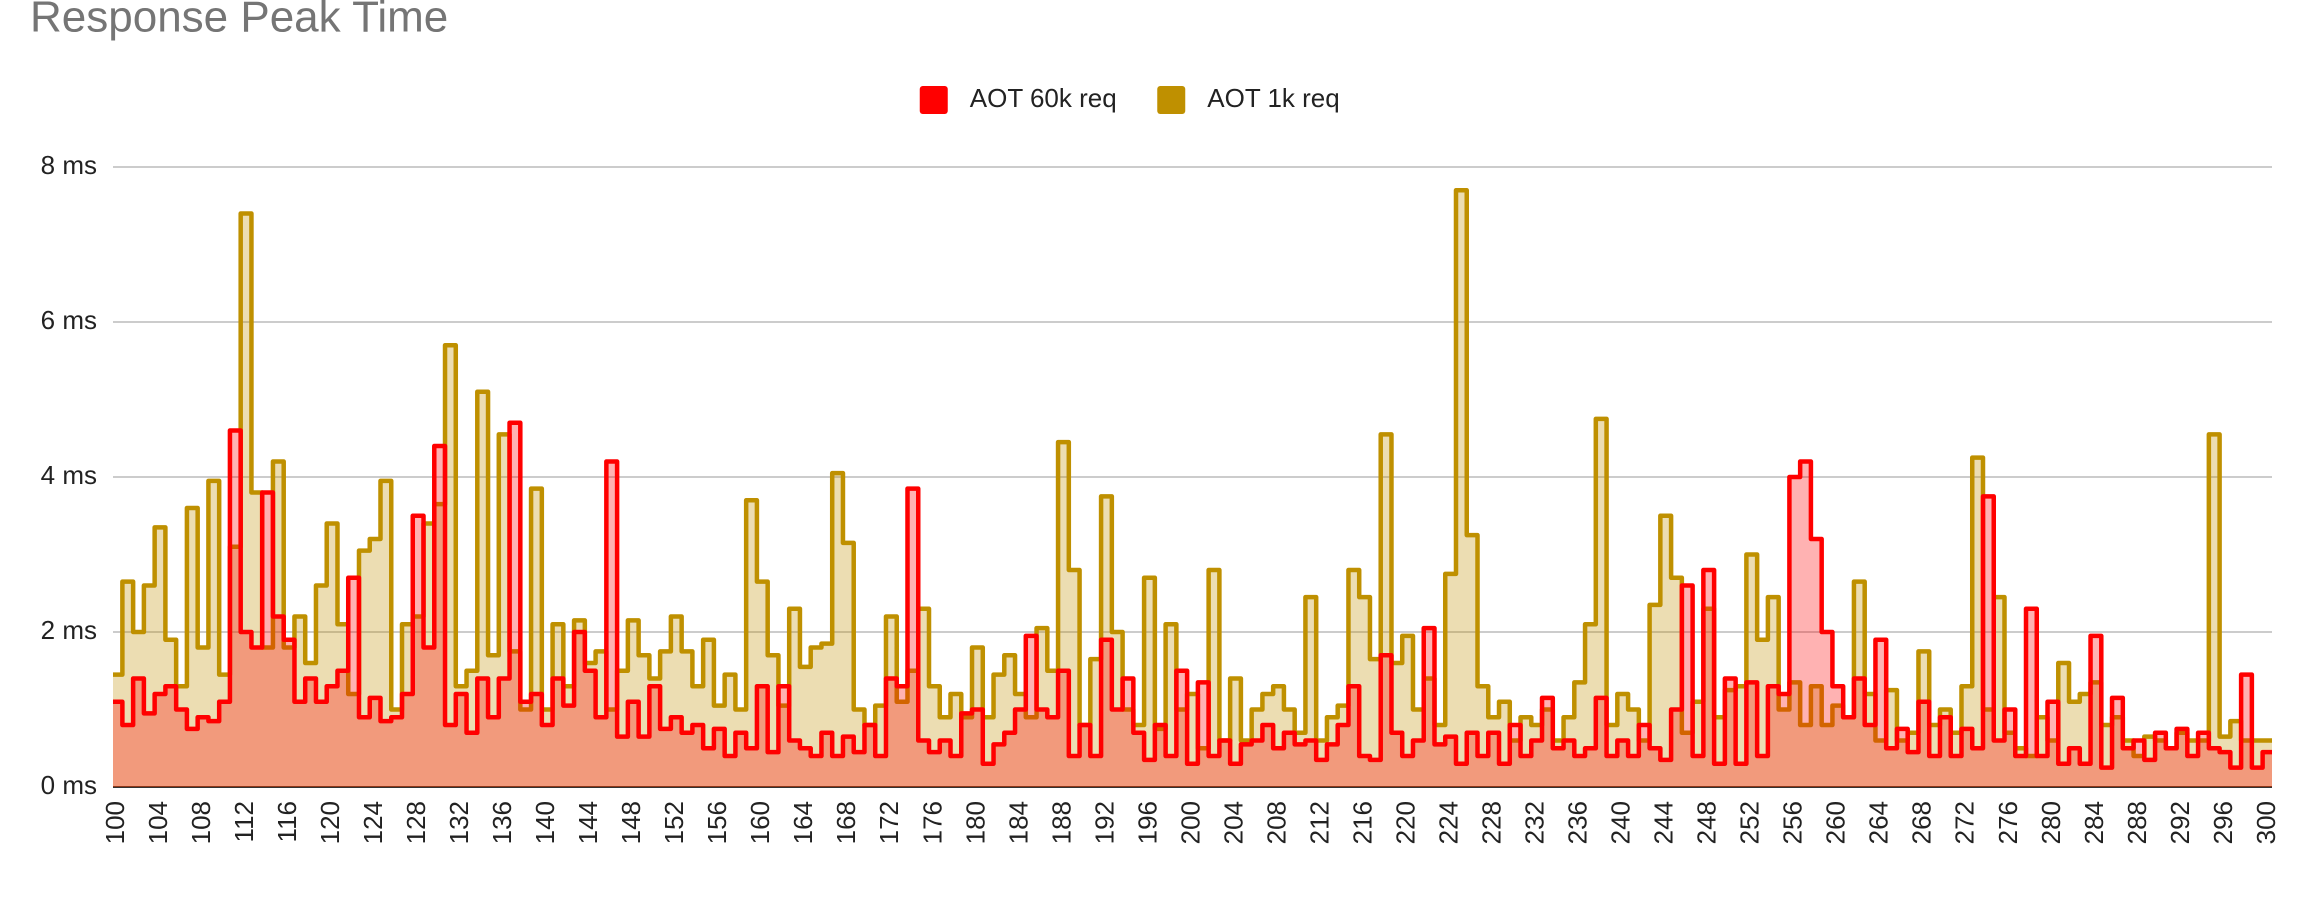 Image resolution: width=2302 pixels, height=912 pixels. Describe the element at coordinates (1879, 822) in the screenshot. I see `x-tick-label: 264` at that location.